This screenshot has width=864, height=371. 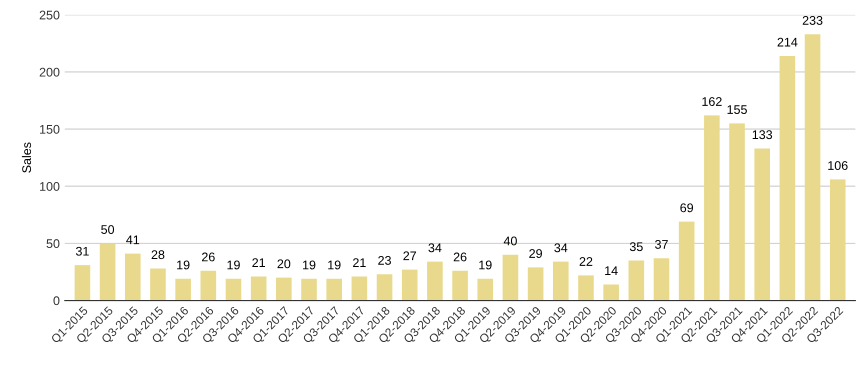 I want to click on data-label: 28, so click(x=158, y=255).